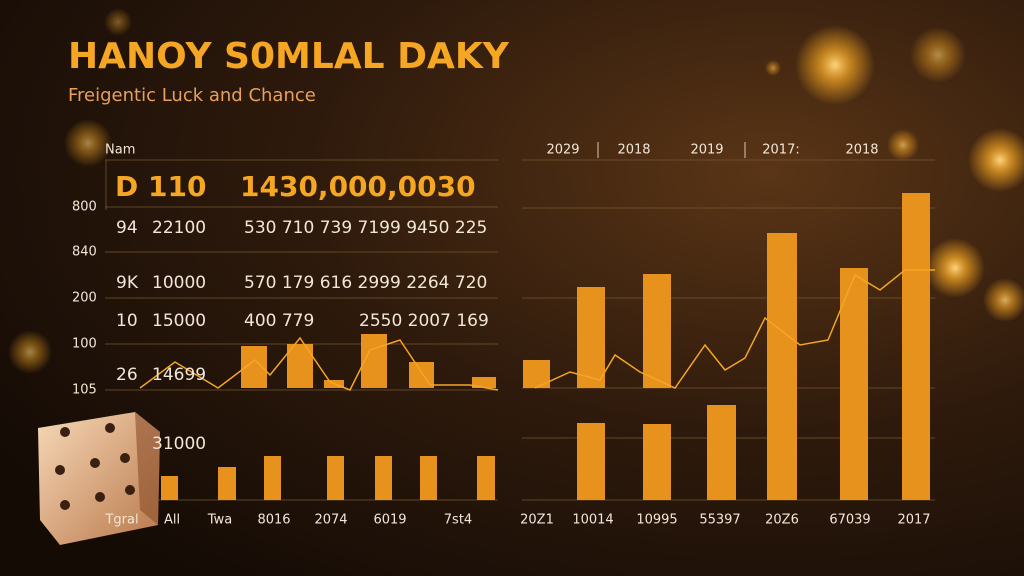 This screenshot has width=1024, height=576. What do you see at coordinates (330, 520) in the screenshot?
I see `x-label: 2074` at bounding box center [330, 520].